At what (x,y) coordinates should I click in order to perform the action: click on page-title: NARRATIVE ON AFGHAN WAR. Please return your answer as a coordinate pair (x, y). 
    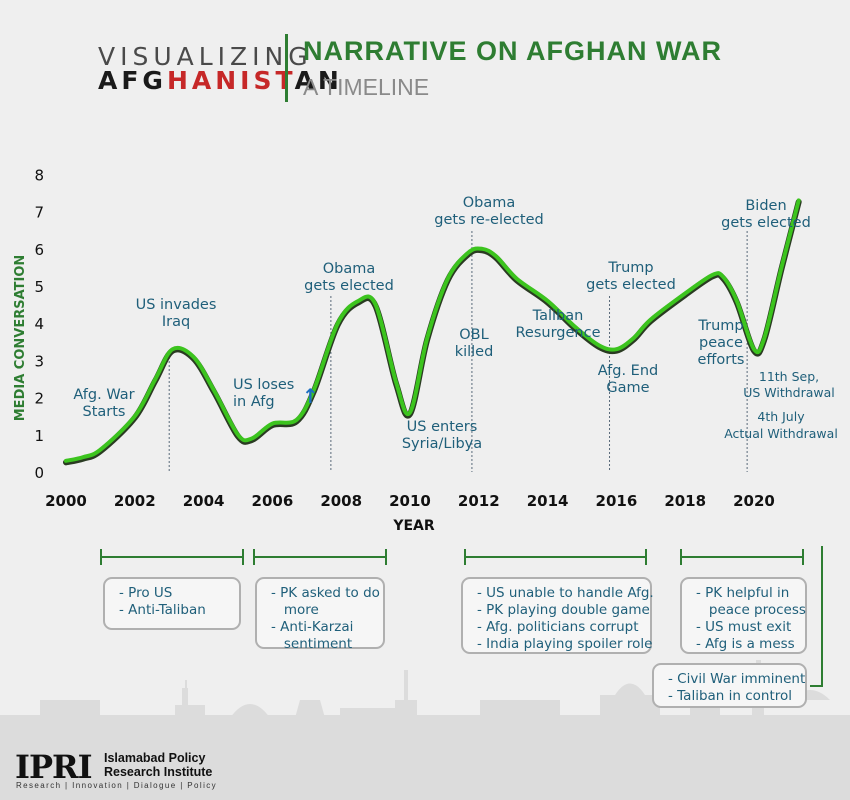
    Looking at the image, I should click on (512, 51).